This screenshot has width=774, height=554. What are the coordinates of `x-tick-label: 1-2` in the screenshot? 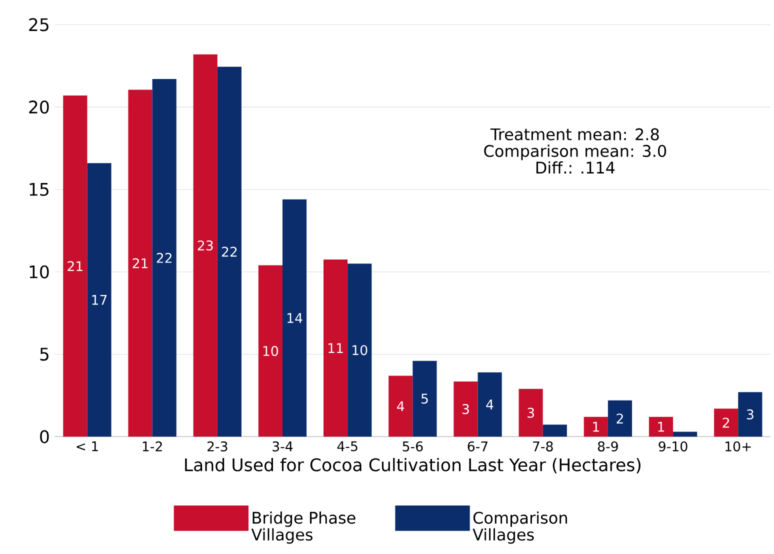 It's located at (152, 446).